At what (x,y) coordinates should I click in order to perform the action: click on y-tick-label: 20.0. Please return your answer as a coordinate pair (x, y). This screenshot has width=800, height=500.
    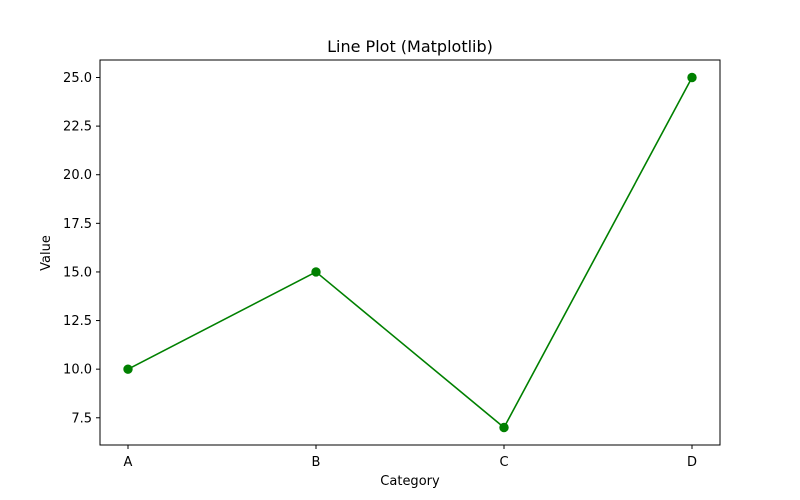
    Looking at the image, I should click on (77, 175).